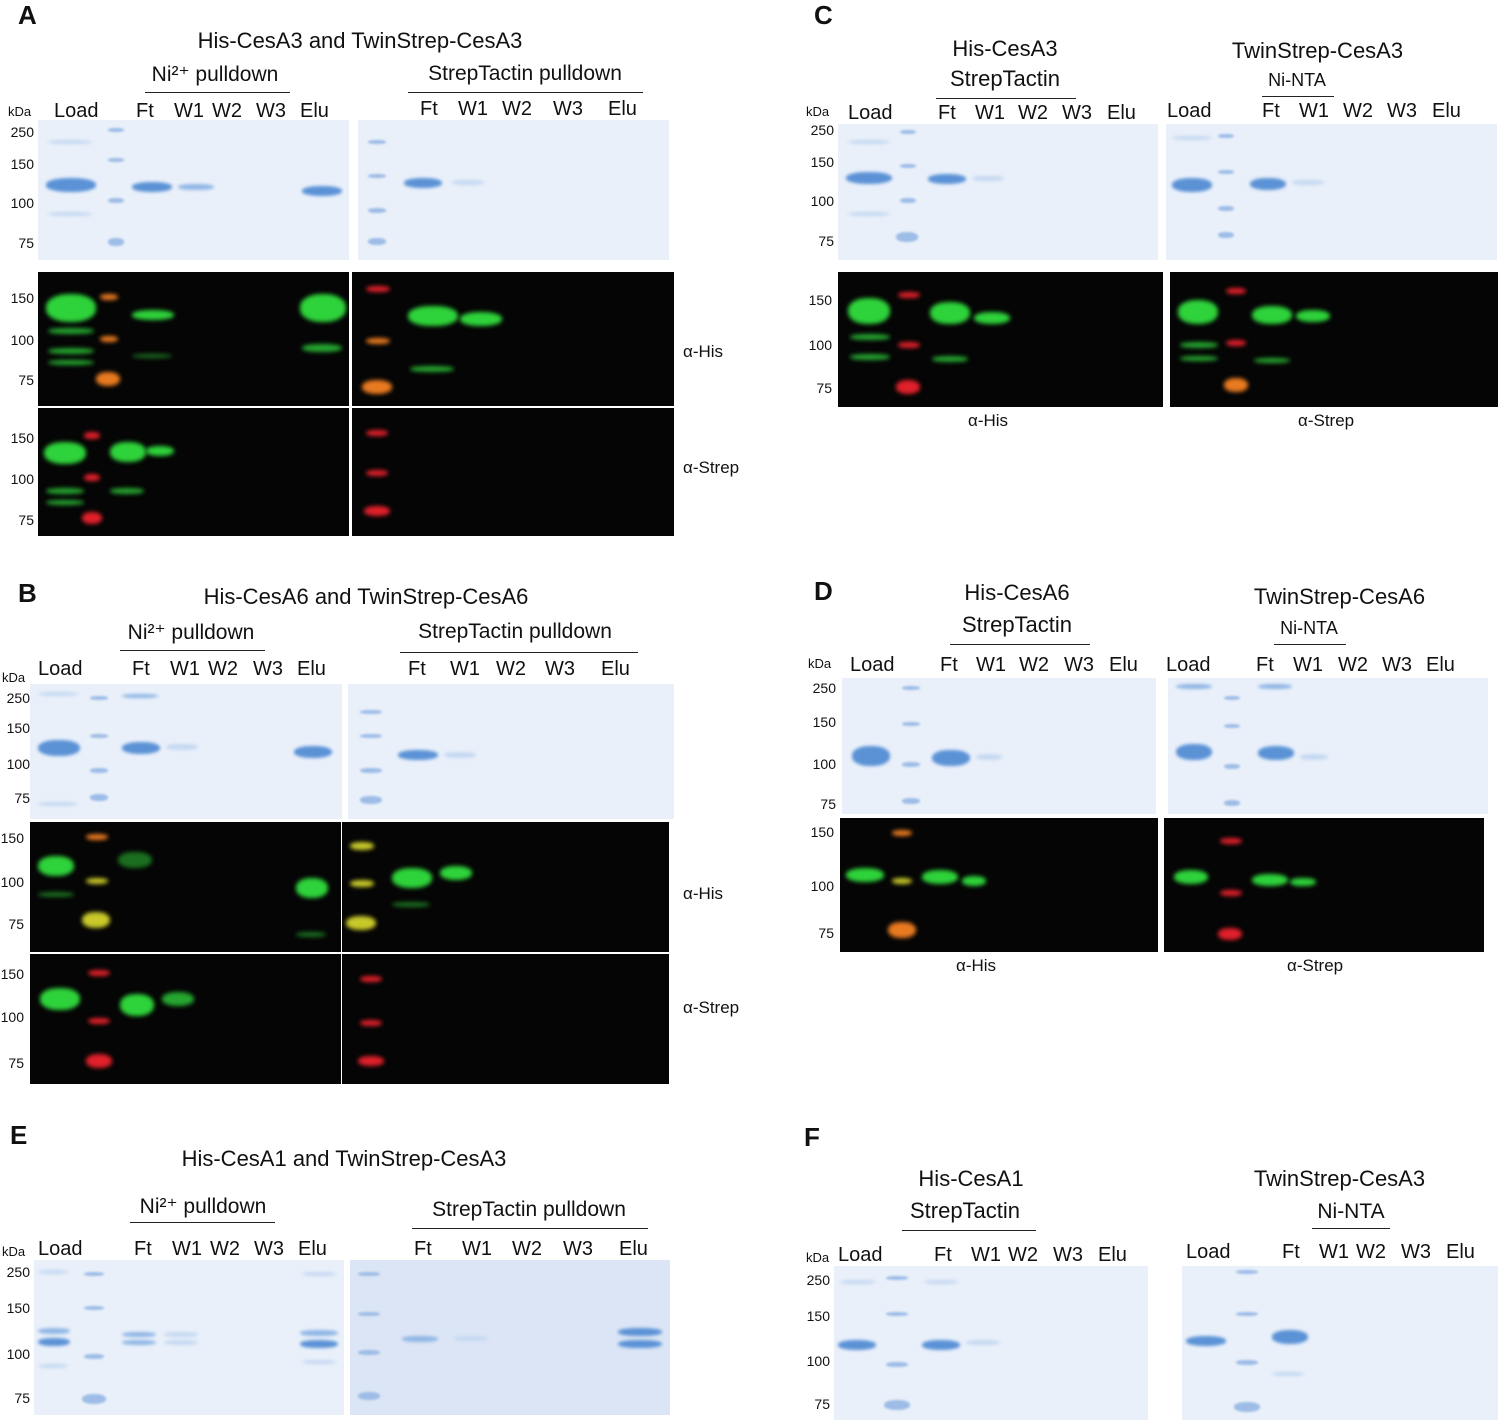 Image resolution: width=1500 pixels, height=1422 pixels. What do you see at coordinates (1020, 644) in the screenshot?
I see `panel-d-left-underline` at bounding box center [1020, 644].